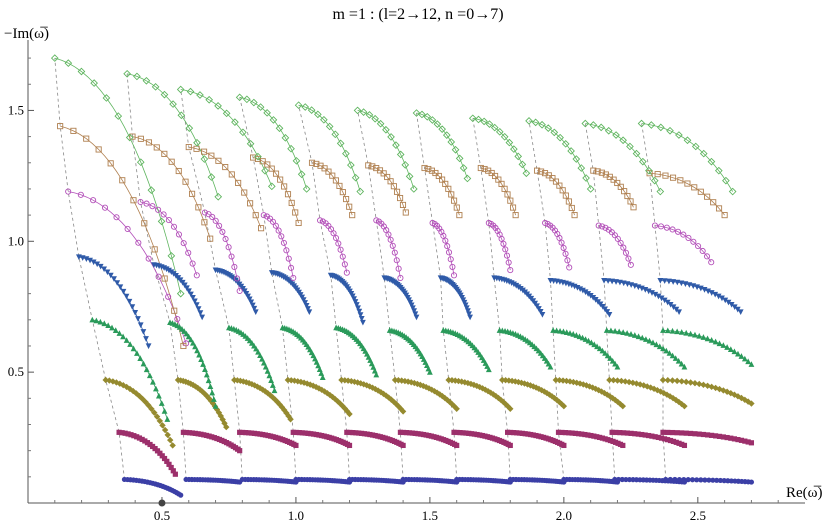 The image size is (830, 527). Describe the element at coordinates (537, 170) in the screenshot. I see `marker-n6-l10` at that location.